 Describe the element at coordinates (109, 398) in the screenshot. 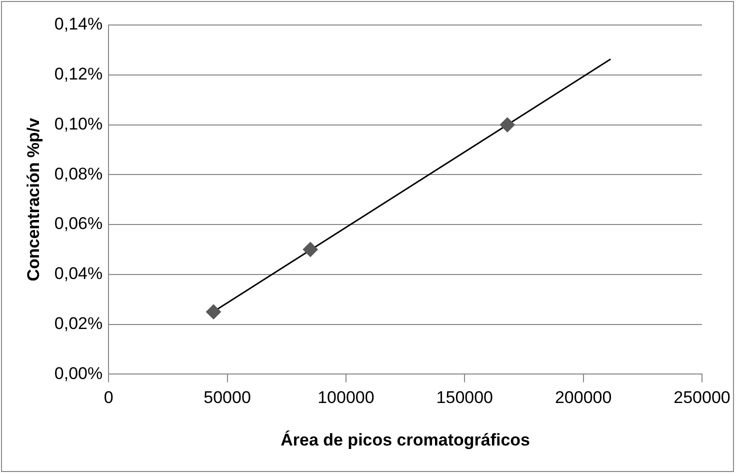

I see `x-tick-label: 0` at that location.